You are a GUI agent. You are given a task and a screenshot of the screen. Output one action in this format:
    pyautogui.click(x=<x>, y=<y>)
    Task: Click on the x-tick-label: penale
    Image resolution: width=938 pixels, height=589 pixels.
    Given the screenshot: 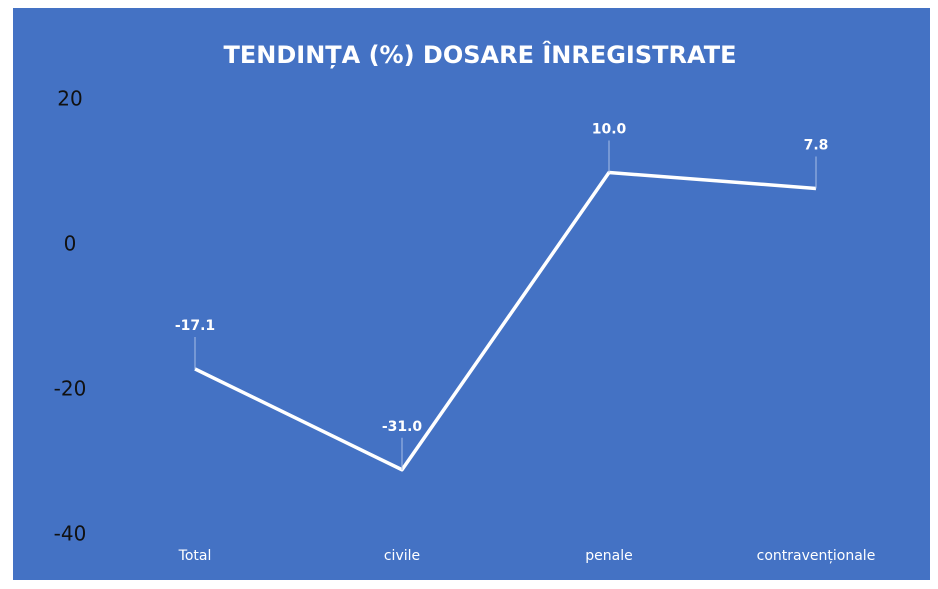 What is the action you would take?
    pyautogui.click(x=608, y=556)
    